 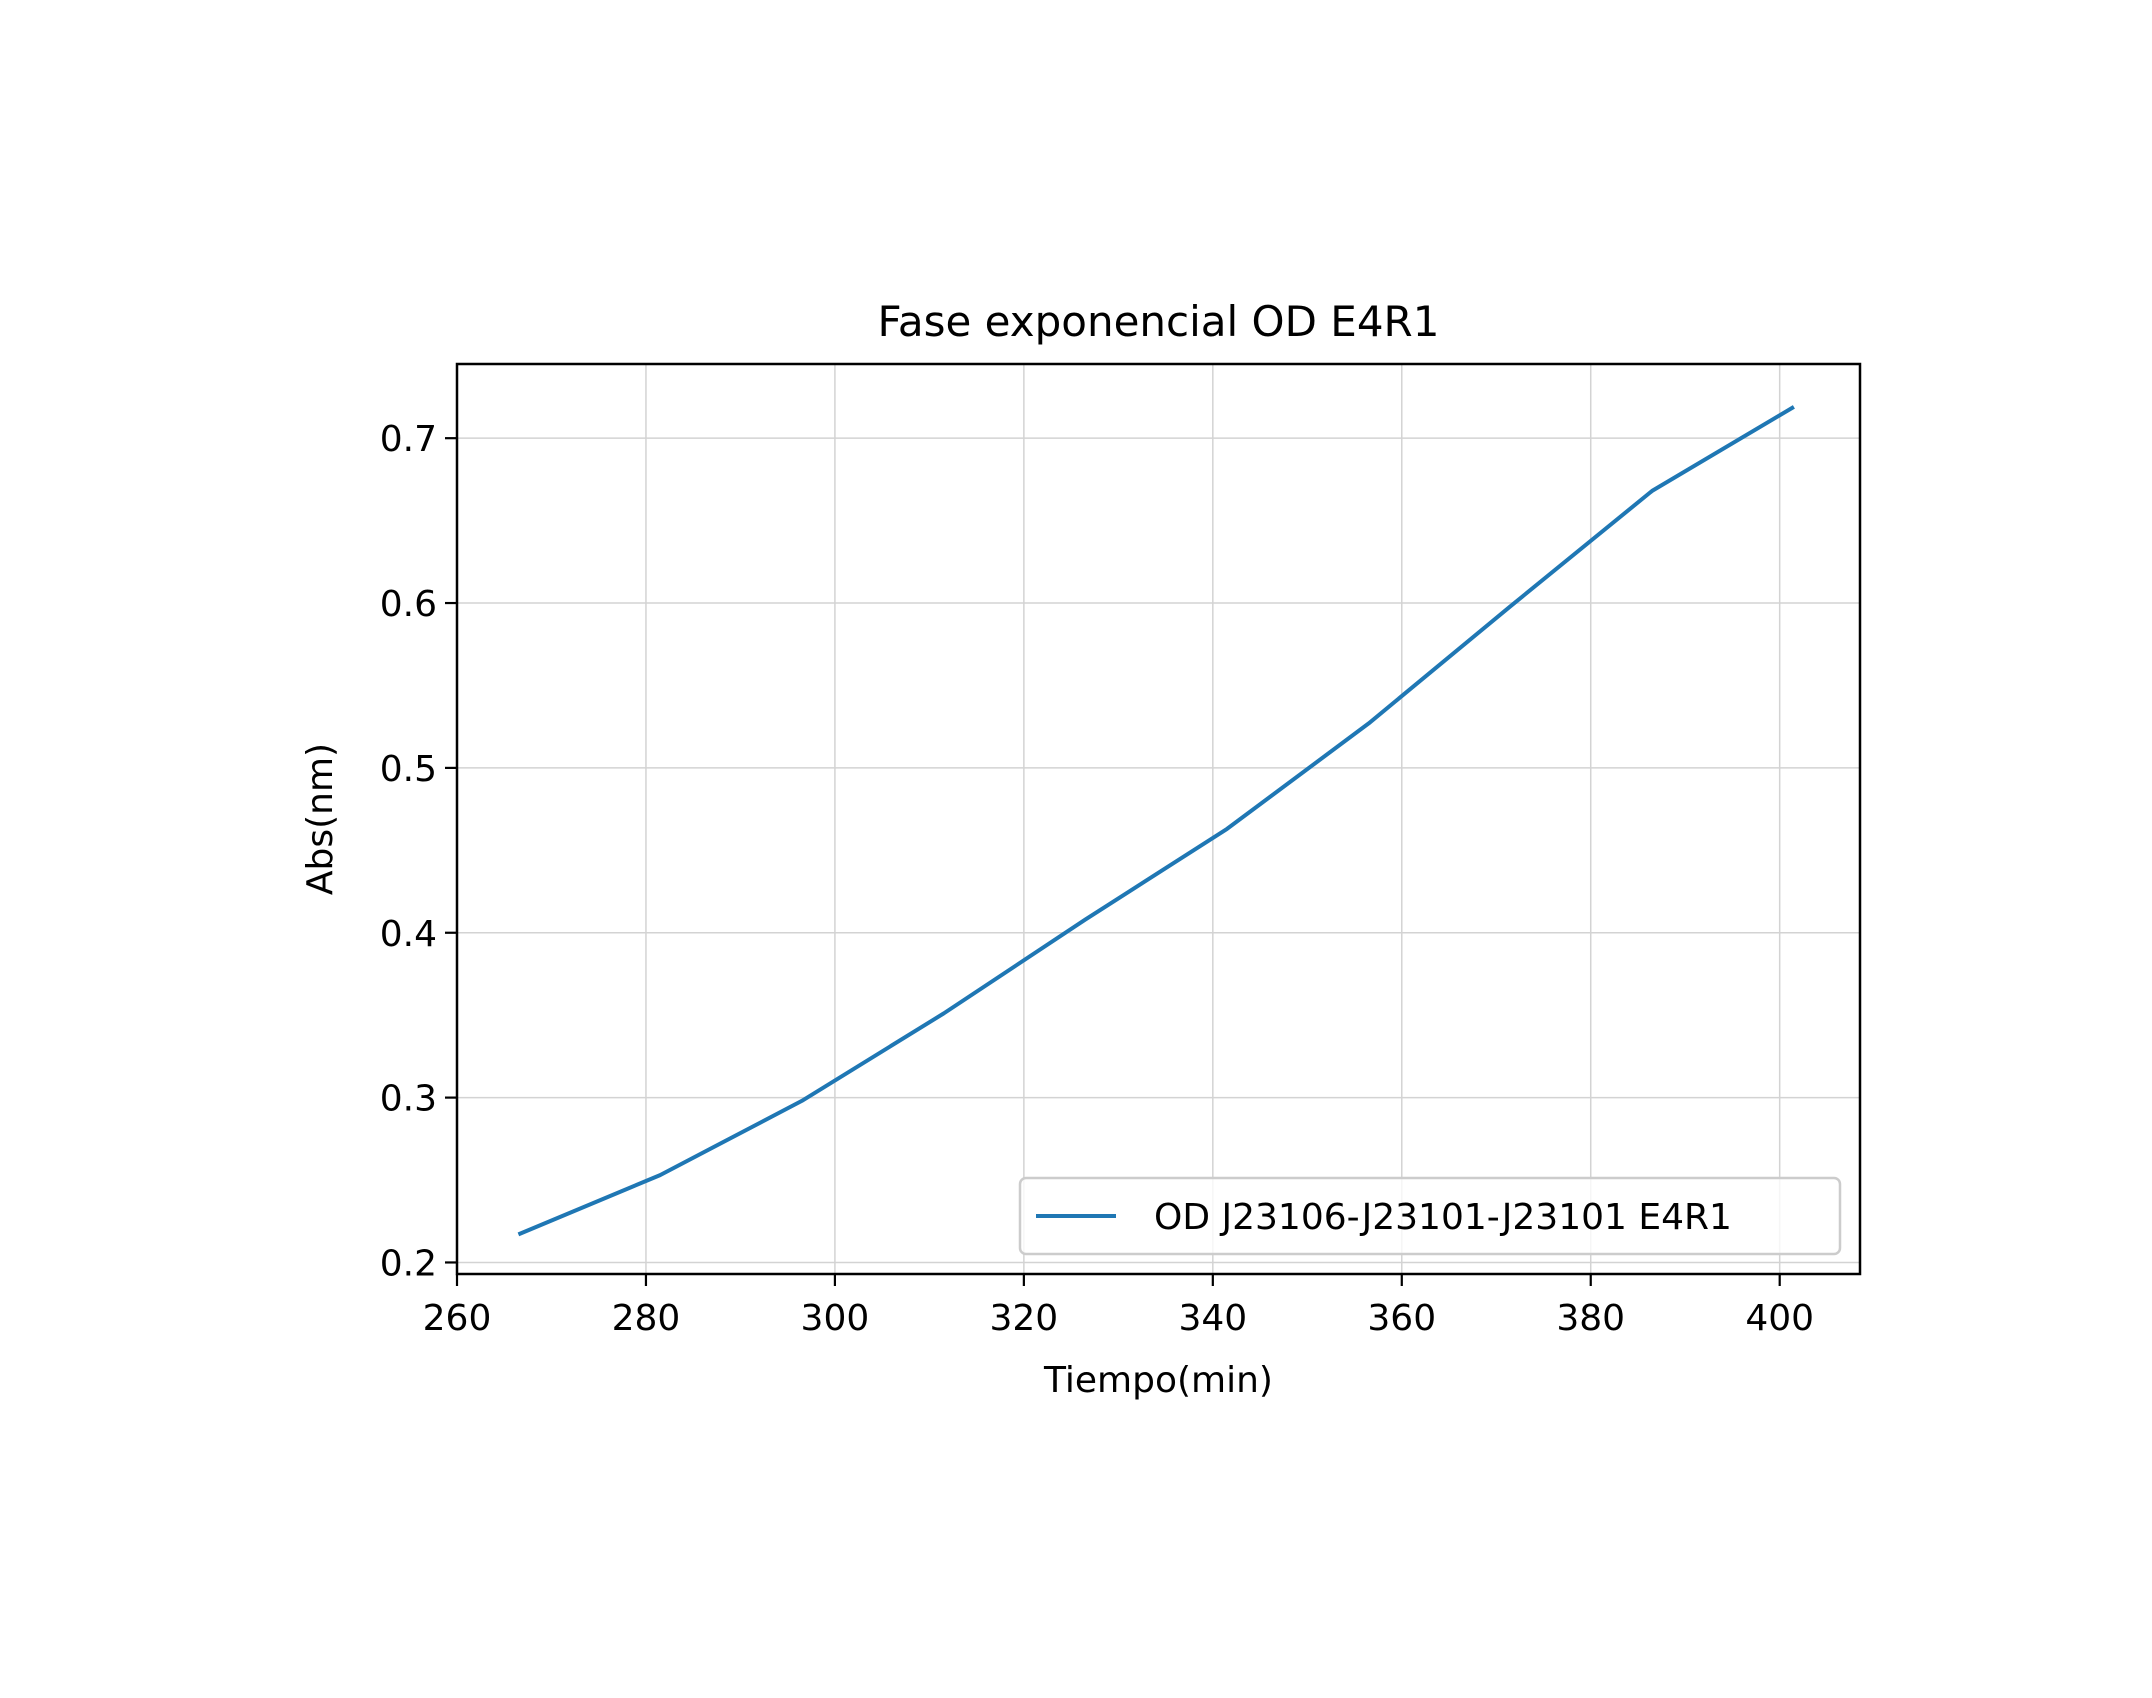 I want to click on y-tick-label: 0.3, so click(x=408, y=1099).